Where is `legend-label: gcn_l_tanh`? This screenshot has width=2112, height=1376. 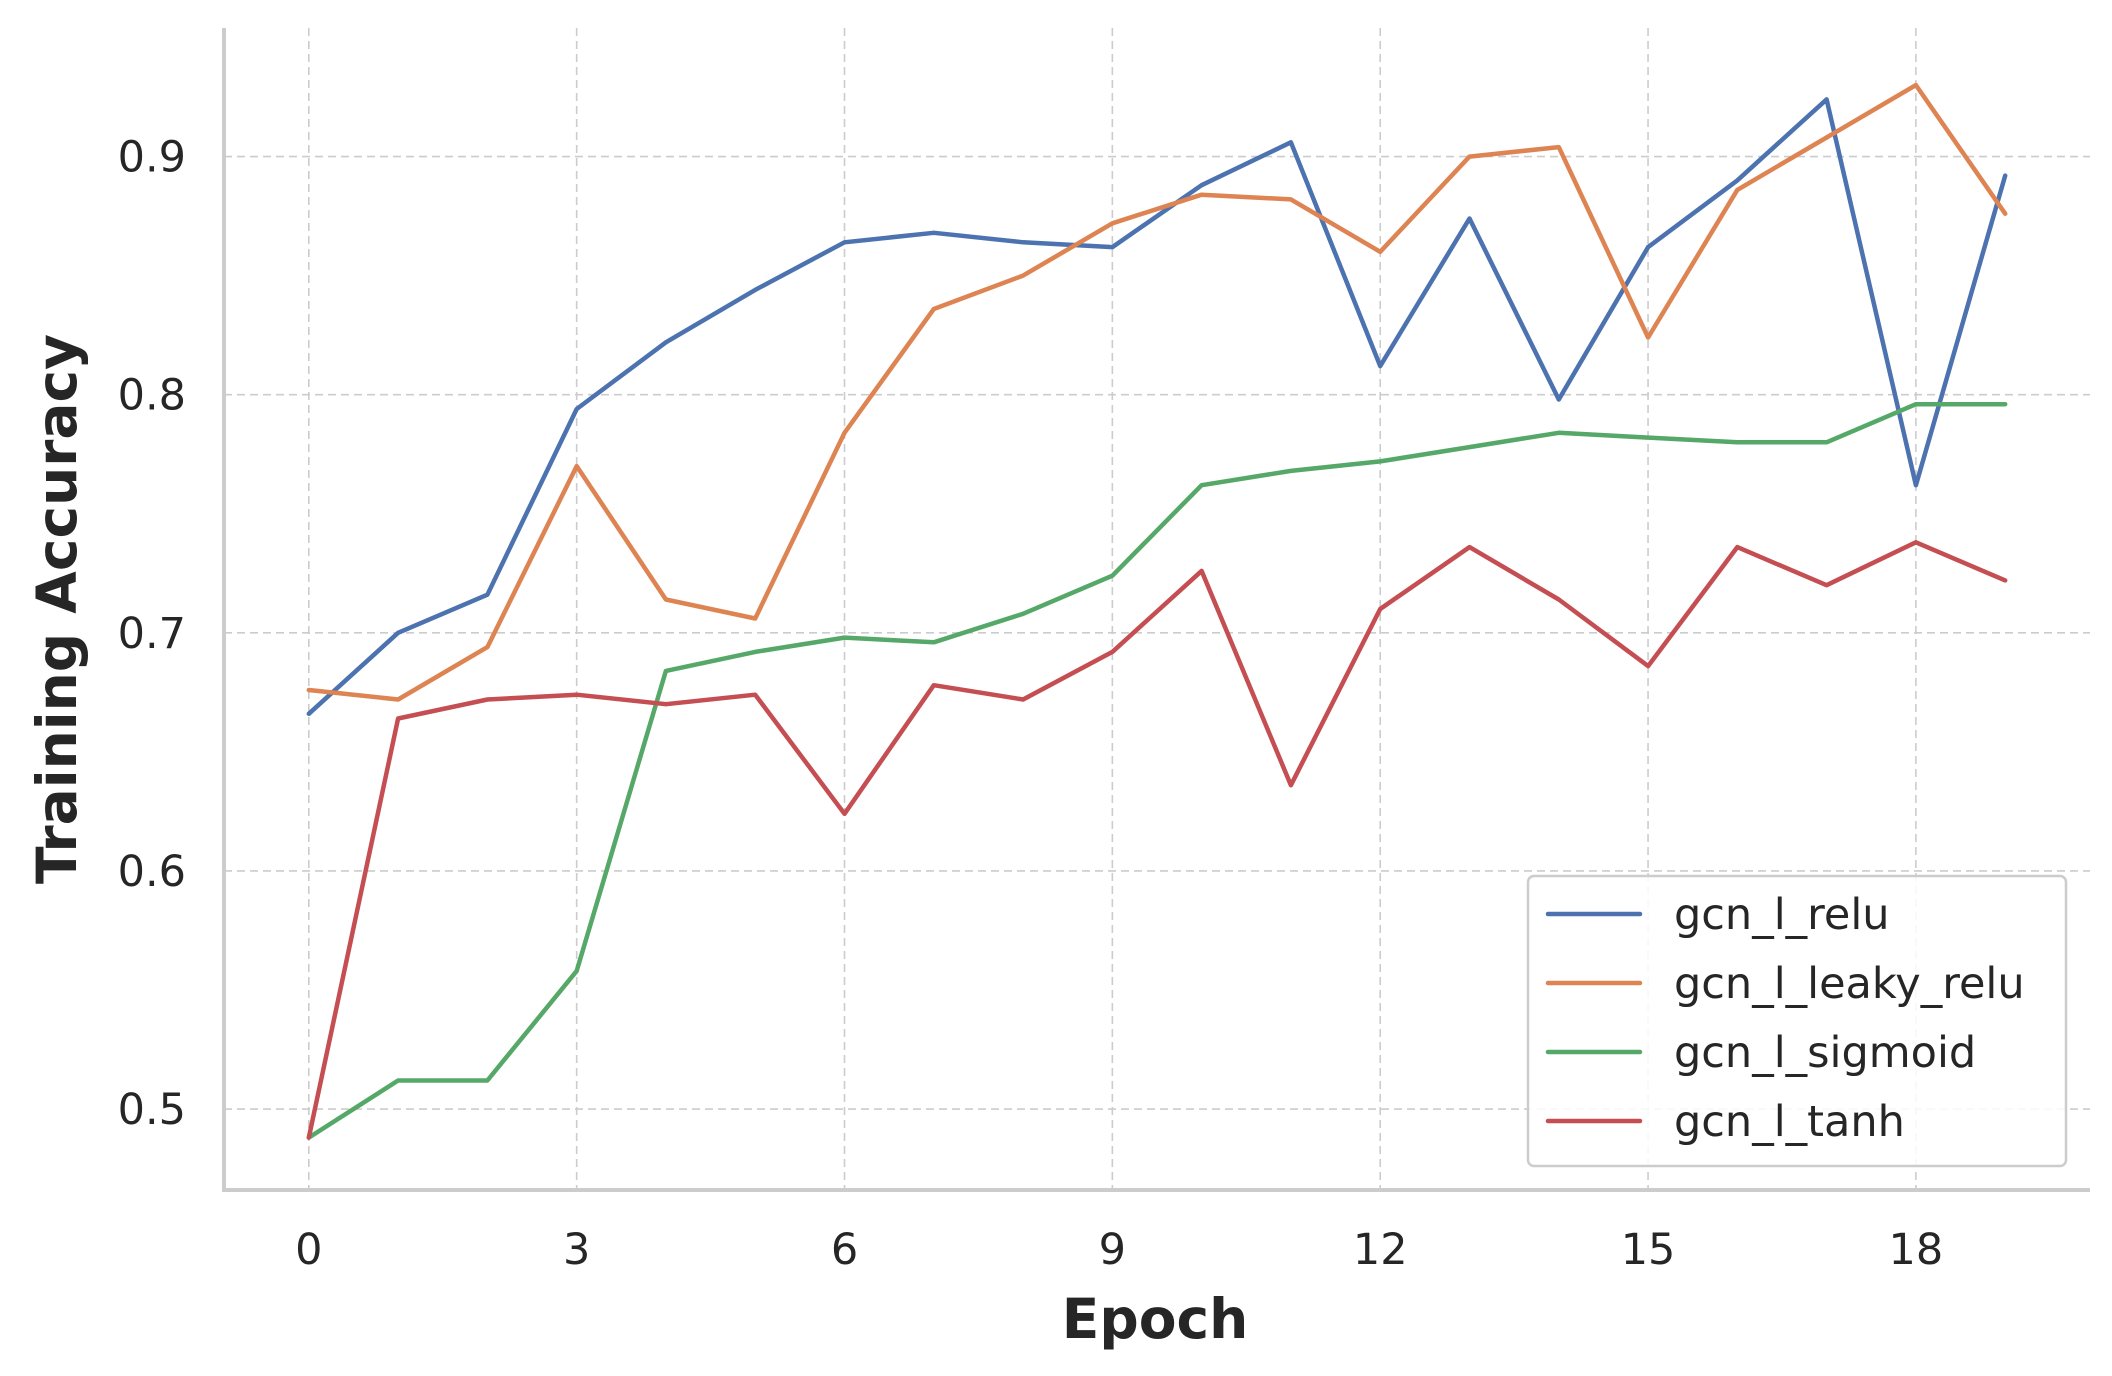
legend-label: gcn_l_tanh is located at coordinates (1789, 1122).